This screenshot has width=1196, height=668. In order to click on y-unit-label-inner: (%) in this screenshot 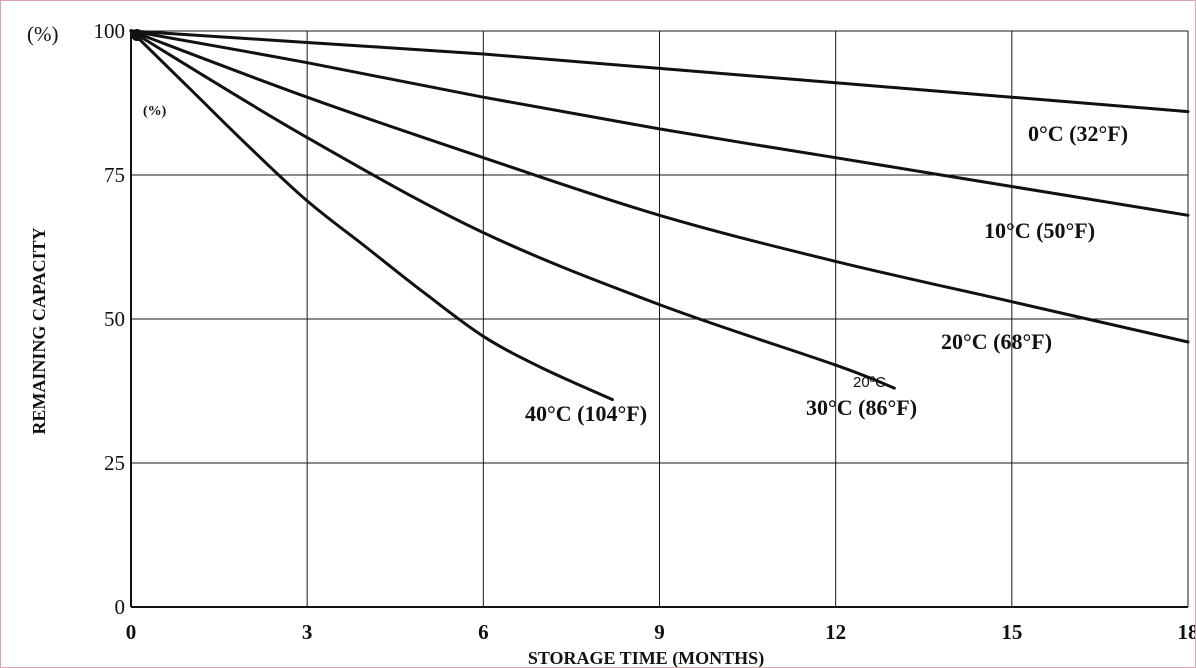, I will do `click(155, 111)`.